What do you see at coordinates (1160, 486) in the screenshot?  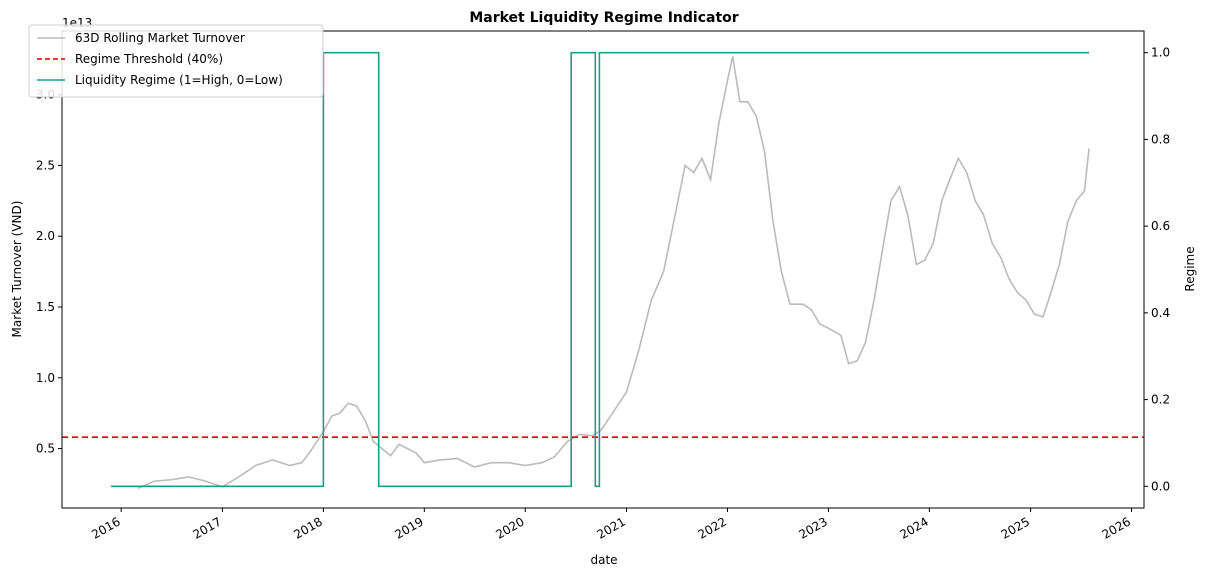 I see `y-right-tick-label: 0.0` at bounding box center [1160, 486].